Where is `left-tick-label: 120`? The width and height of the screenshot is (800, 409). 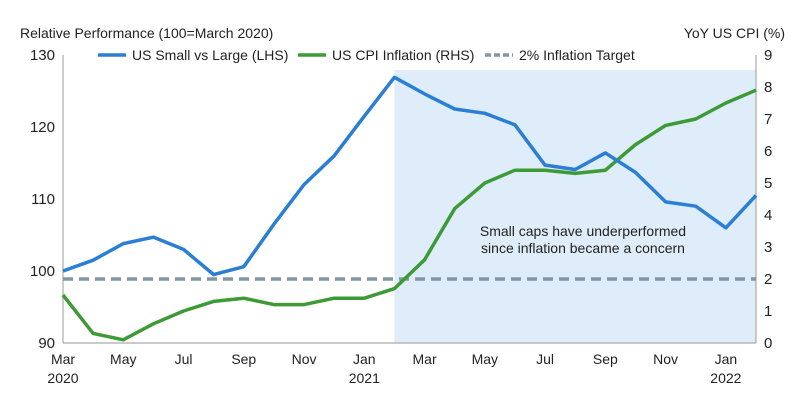 left-tick-label: 120 is located at coordinates (42, 127).